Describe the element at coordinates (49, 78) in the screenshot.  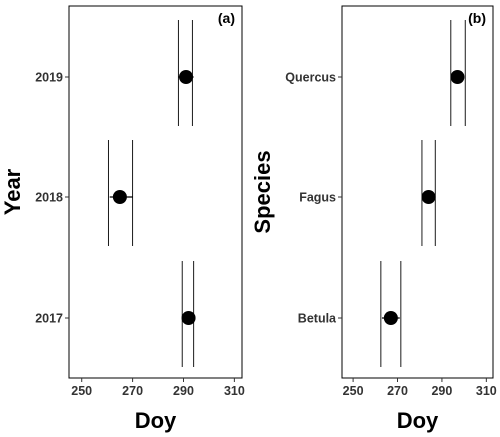
I see `y-tick-label: 2019` at that location.